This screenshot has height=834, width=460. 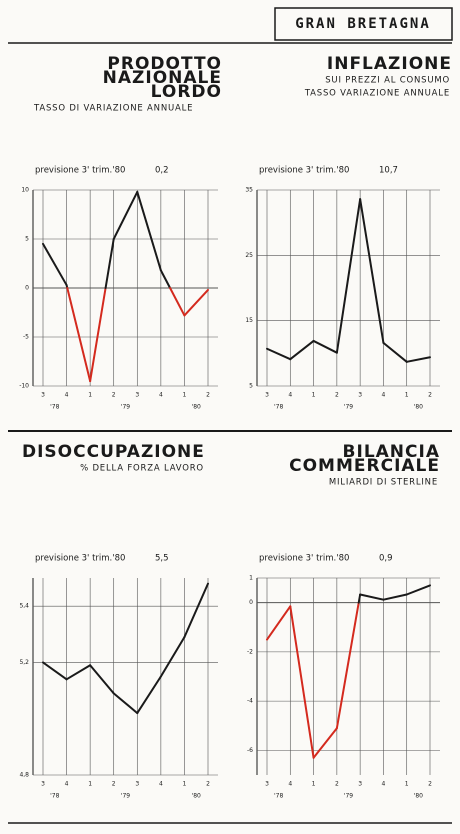 What do you see at coordinates (162, 78) in the screenshot?
I see `chart-title: NAZIONALE` at bounding box center [162, 78].